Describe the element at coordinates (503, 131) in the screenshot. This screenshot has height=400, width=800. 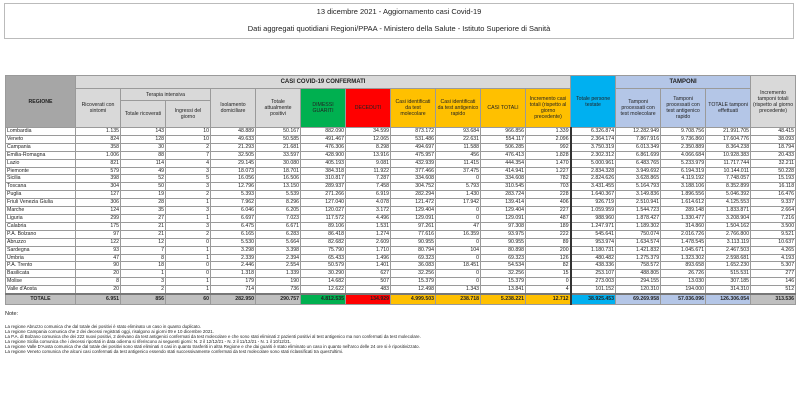
I see `value-cell: 966.856` at that location.